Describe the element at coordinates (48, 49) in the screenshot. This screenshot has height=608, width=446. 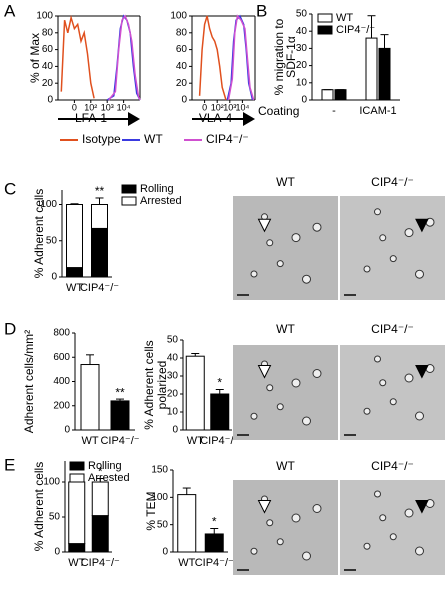
I see `y-tick-label: 60` at that location.